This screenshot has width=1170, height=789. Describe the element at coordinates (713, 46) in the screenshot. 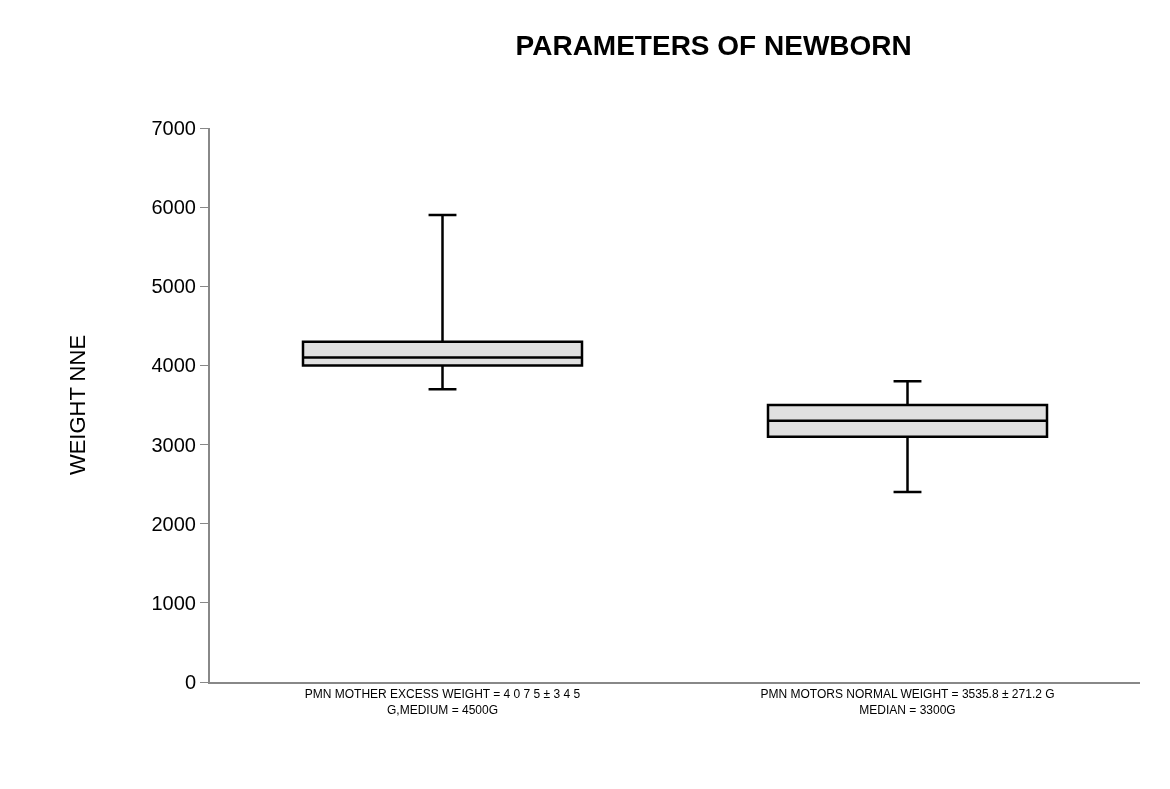

I see `chart-title: PARAMETERS OF NEWBORN` at that location.